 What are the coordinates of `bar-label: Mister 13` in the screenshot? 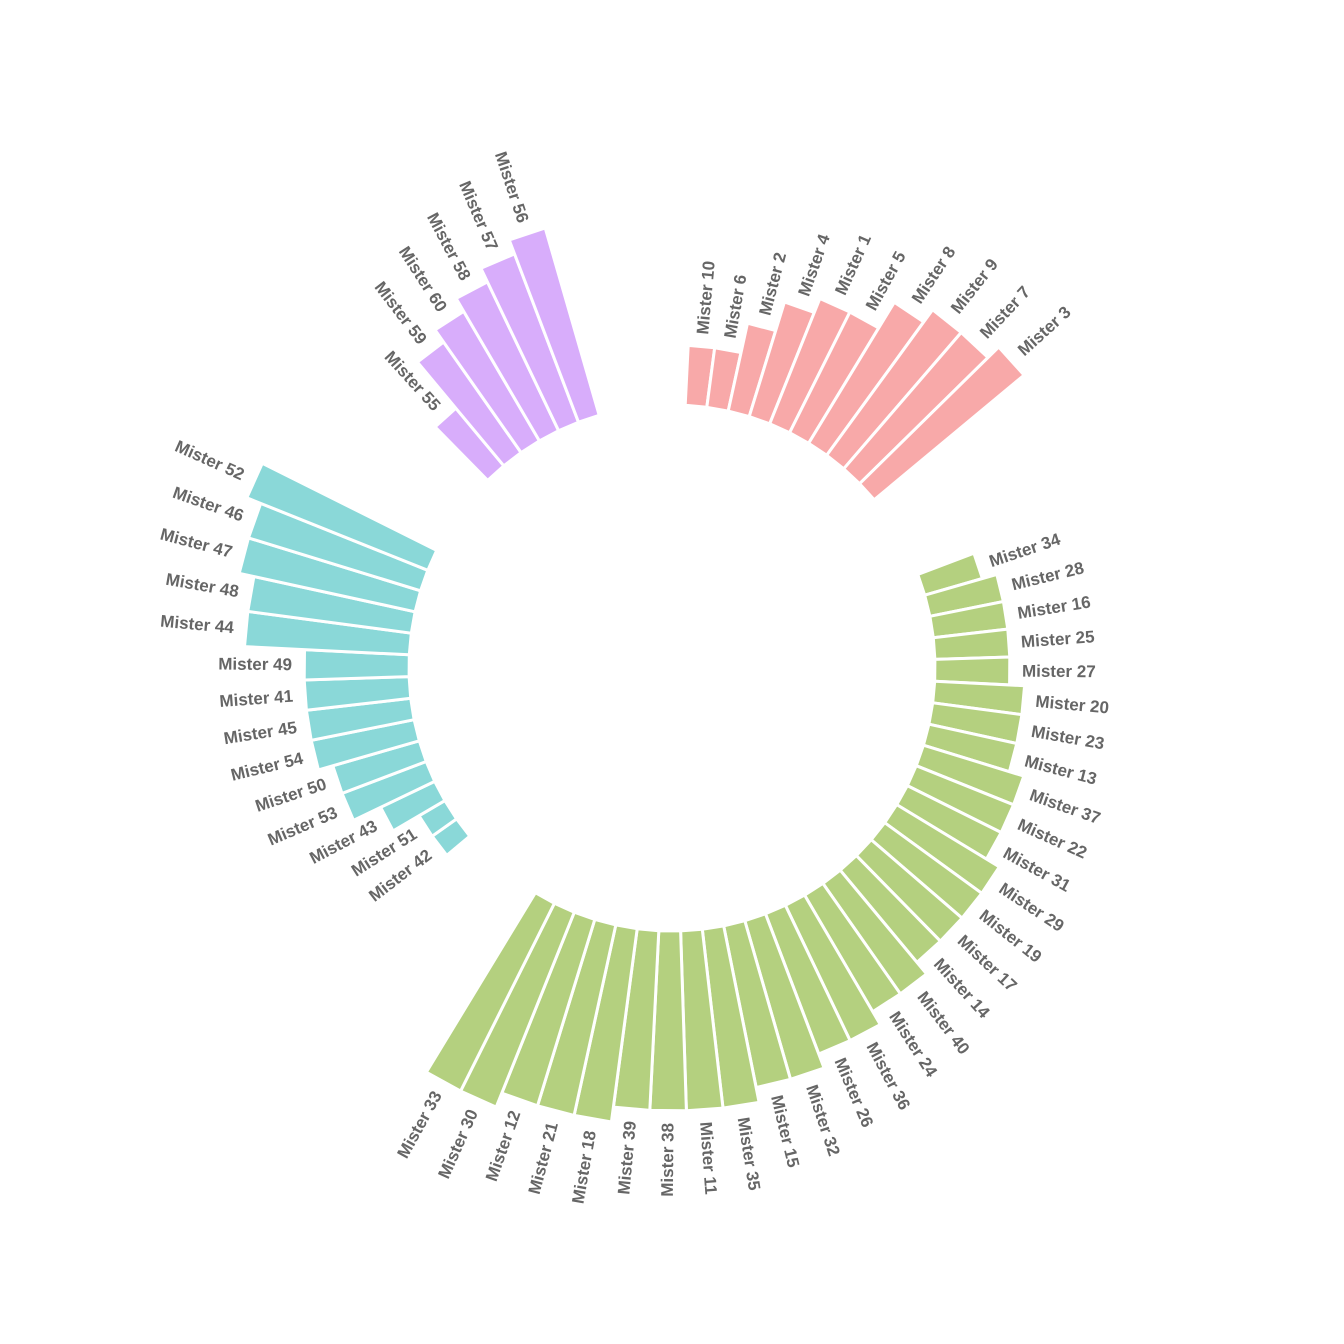 It's located at (1061, 770).